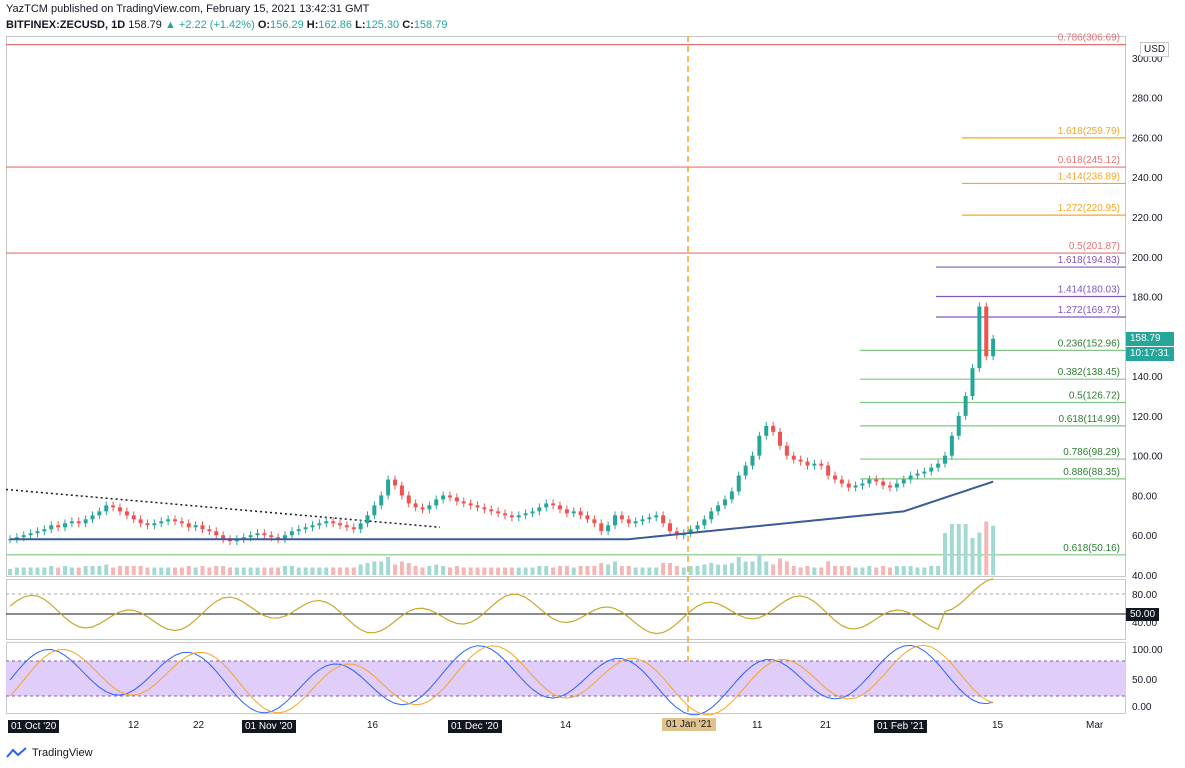 The width and height of the screenshot is (1185, 768). I want to click on stoch-band, so click(566, 678).